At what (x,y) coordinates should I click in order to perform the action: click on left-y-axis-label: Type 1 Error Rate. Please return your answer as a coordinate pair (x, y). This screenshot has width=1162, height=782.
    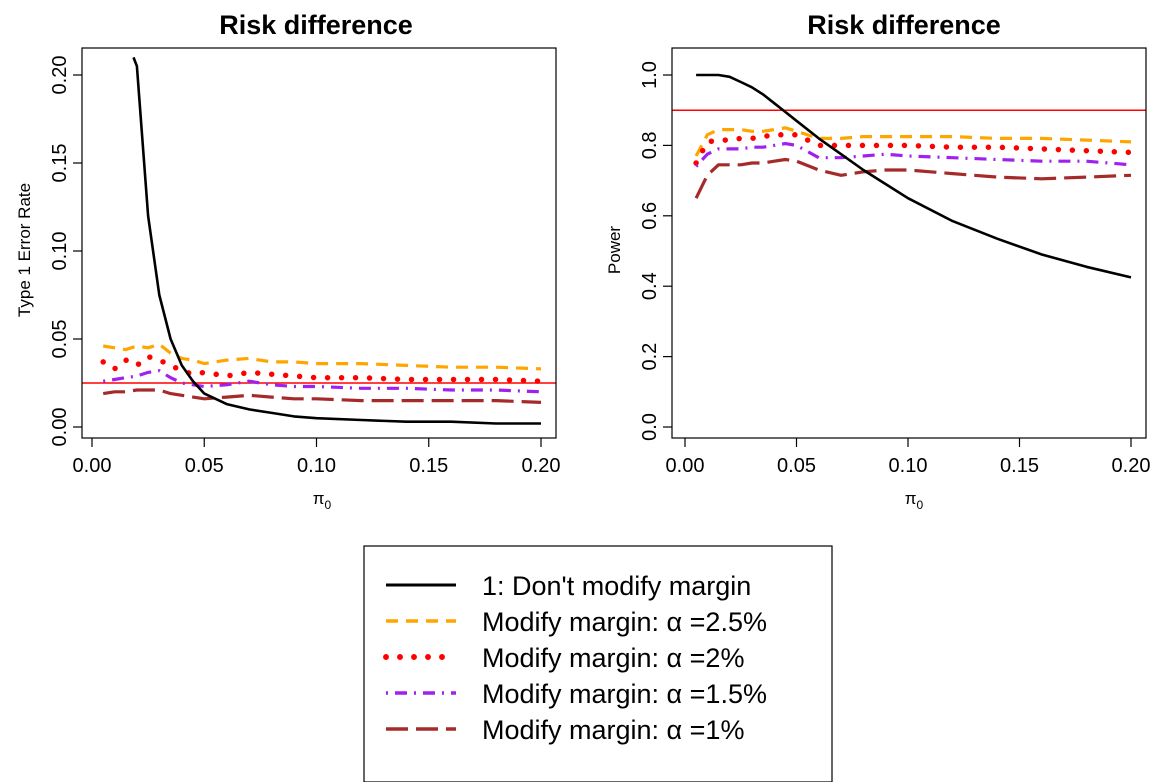
    Looking at the image, I should click on (24, 250).